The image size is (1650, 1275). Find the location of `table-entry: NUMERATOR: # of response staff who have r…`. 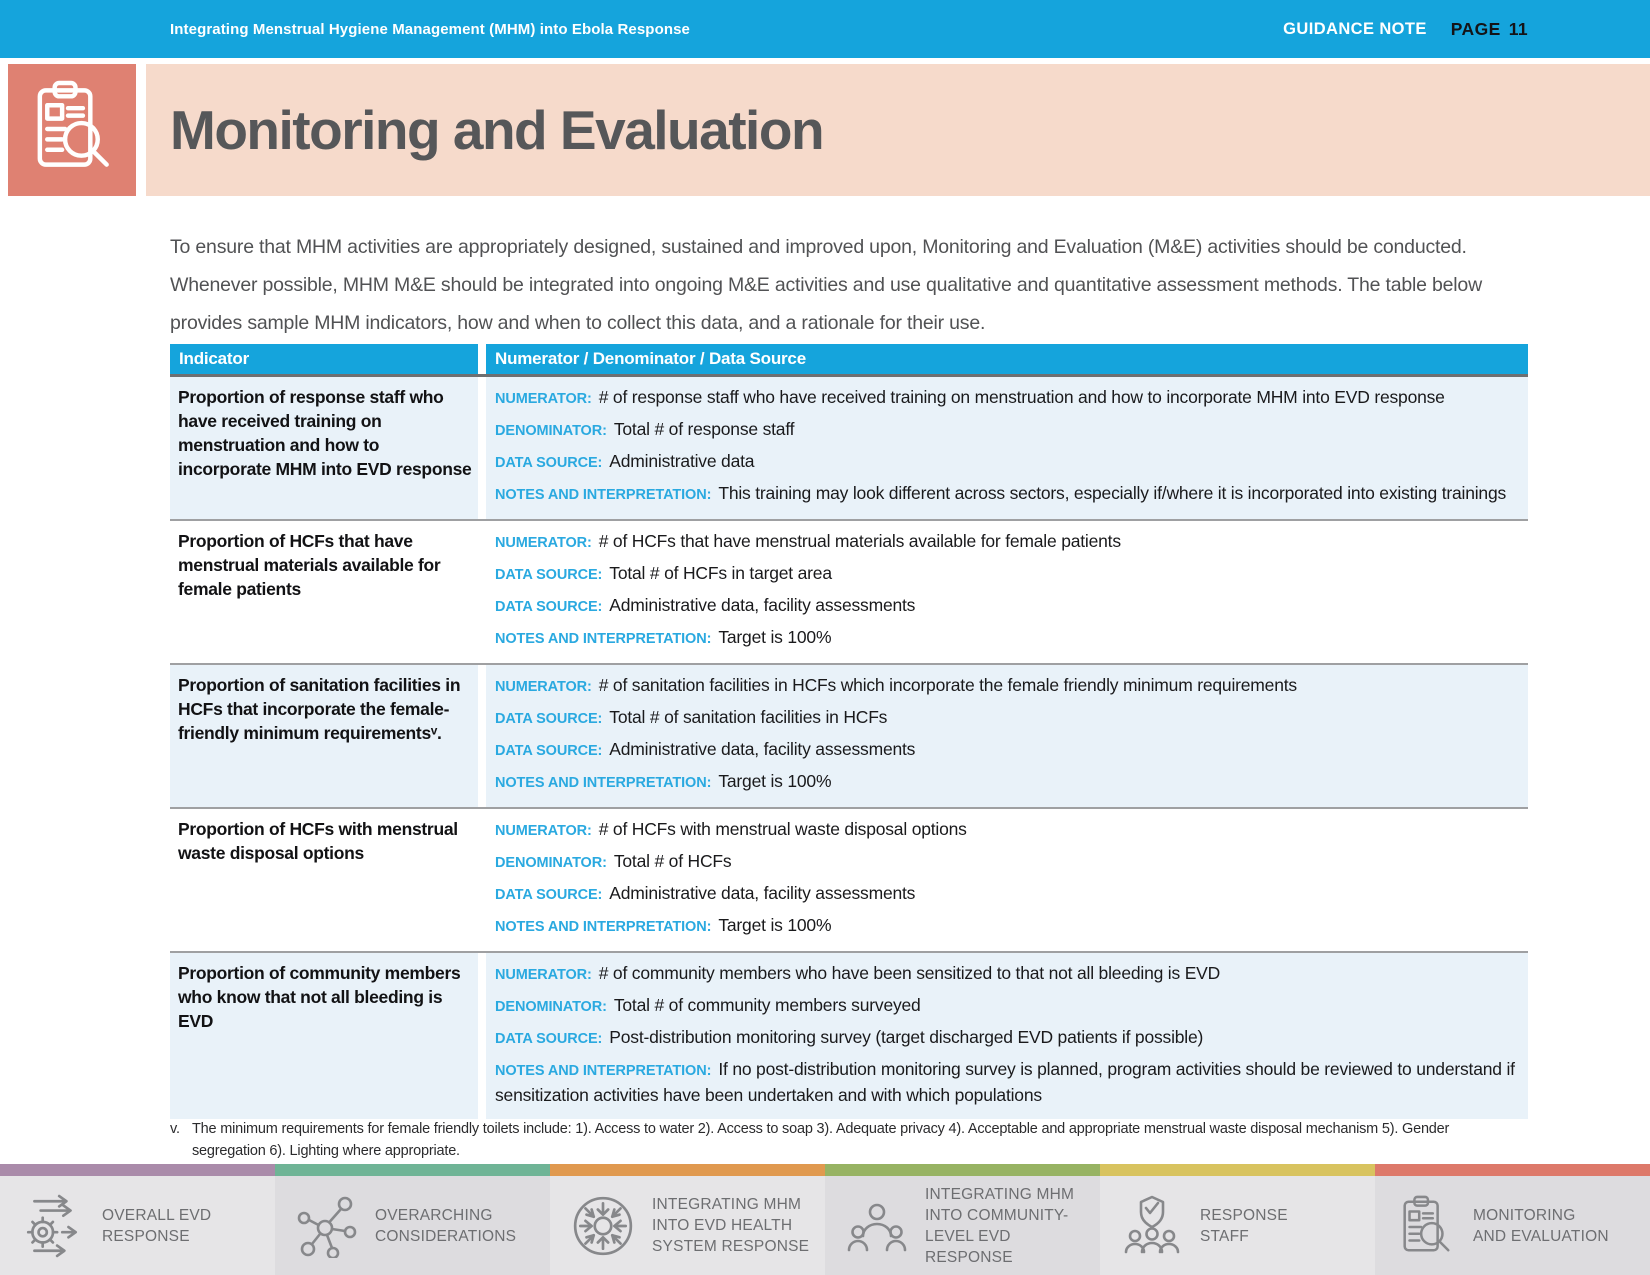

table-entry: NUMERATOR: # of response staff who have r… is located at coordinates (1005, 398).